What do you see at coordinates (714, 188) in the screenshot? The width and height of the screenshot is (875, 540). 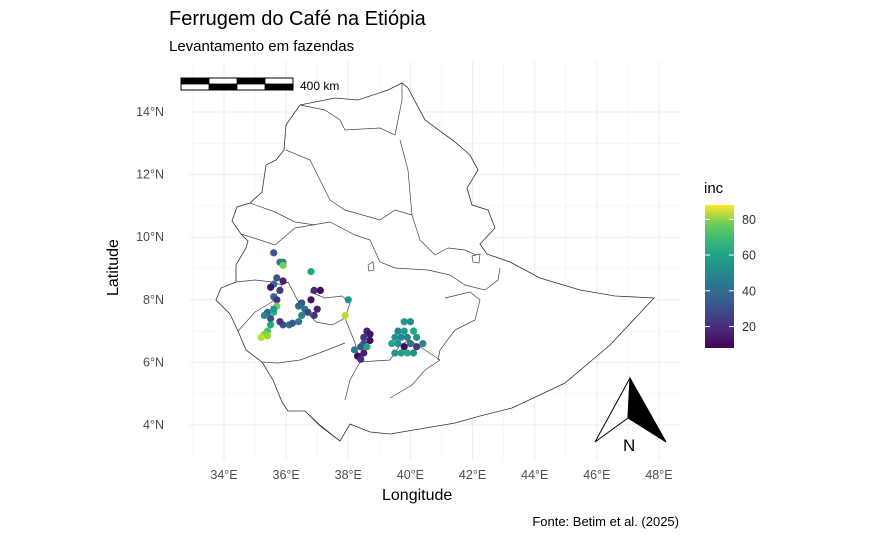 I see `legend-title: inc` at bounding box center [714, 188].